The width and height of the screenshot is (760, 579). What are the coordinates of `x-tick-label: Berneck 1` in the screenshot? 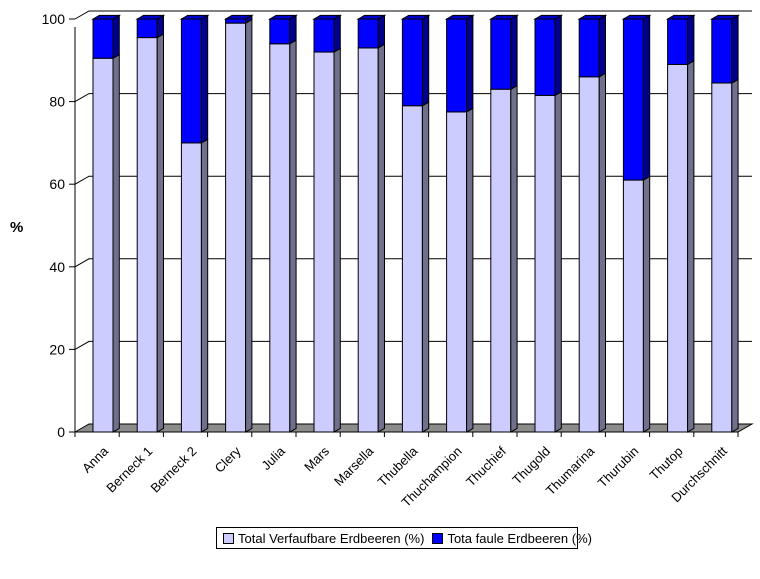 It's located at (129, 470).